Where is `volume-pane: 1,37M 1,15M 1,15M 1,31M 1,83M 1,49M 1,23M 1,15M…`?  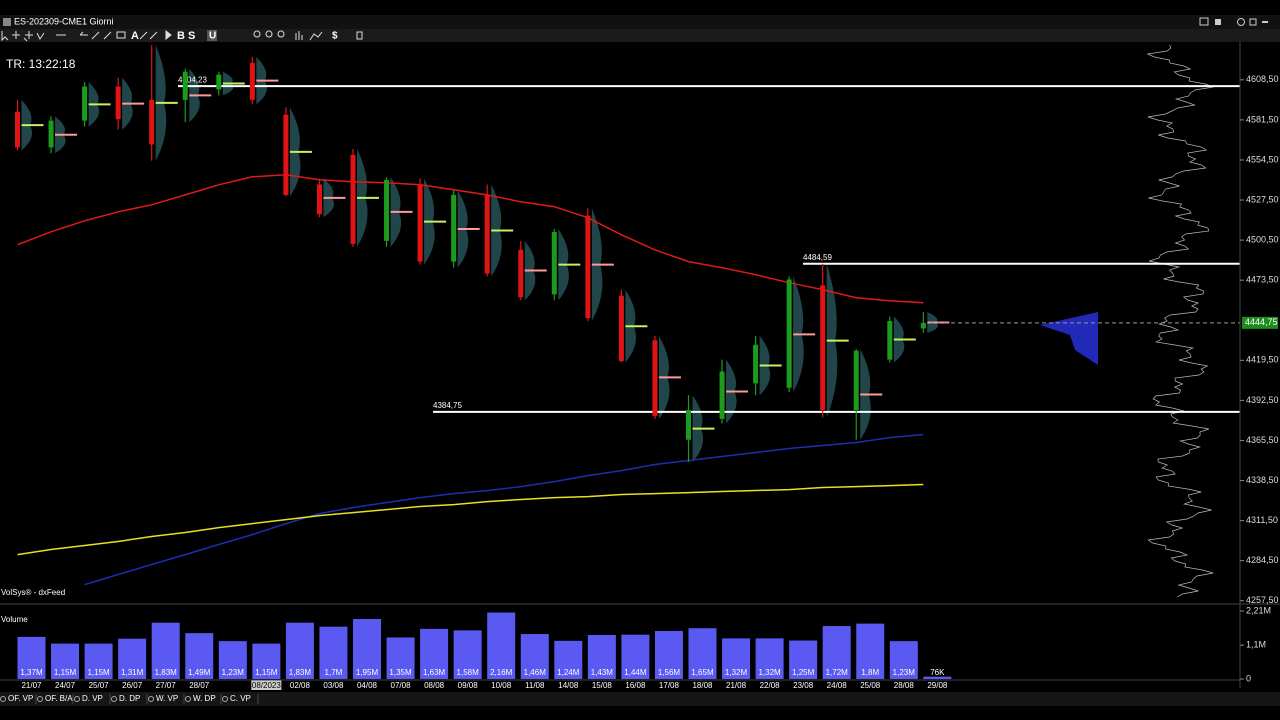 volume-pane: 1,37M 1,15M 1,15M 1,31M 1,83M 1,49M 1,23M 1,15M… is located at coordinates (484, 645).